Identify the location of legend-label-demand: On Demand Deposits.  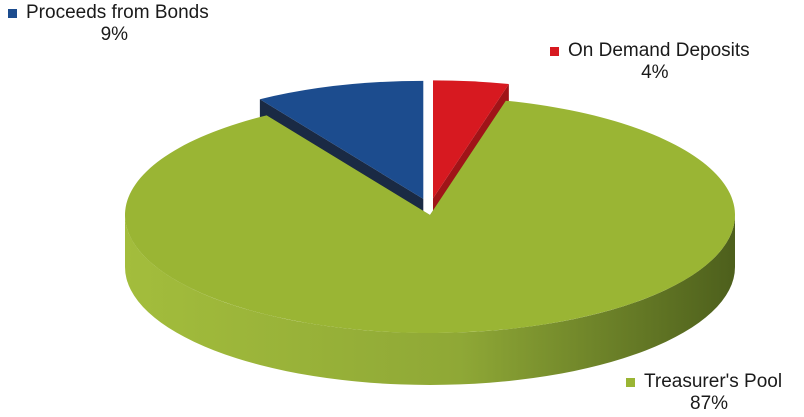
(659, 50).